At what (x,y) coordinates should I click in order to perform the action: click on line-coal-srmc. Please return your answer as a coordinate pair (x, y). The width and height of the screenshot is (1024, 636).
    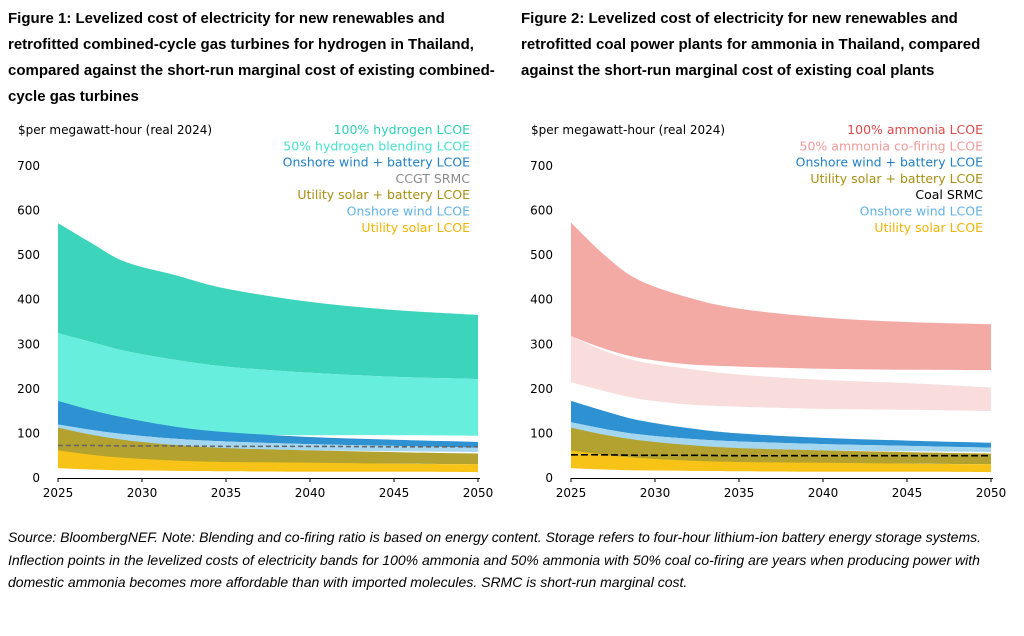
    Looking at the image, I should click on (780, 455).